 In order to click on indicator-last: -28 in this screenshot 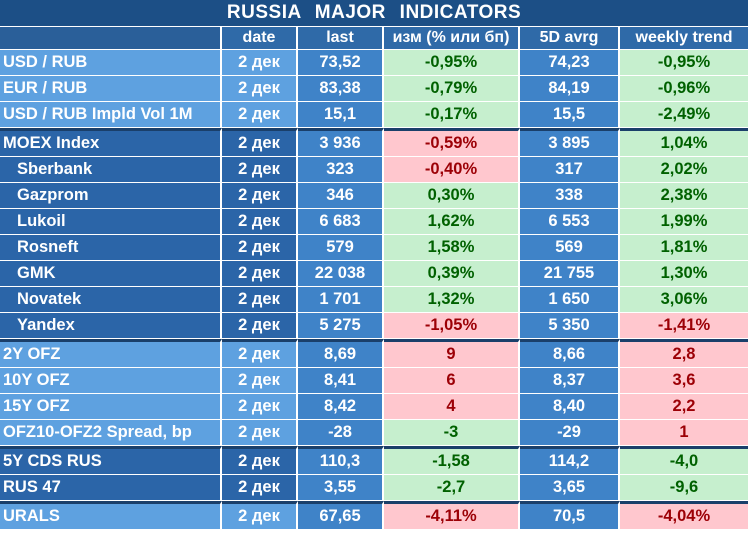, I will do `click(341, 433)`.